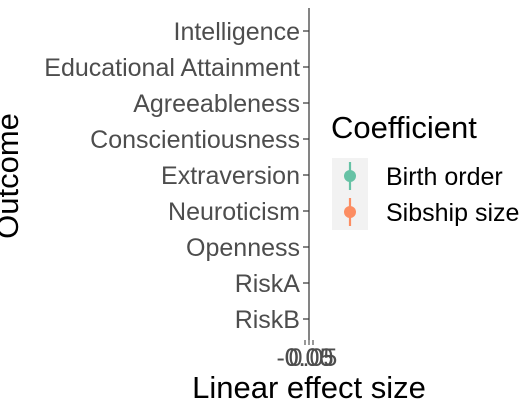 The height and width of the screenshot is (413, 530). What do you see at coordinates (230, 176) in the screenshot?
I see `y-tick-label: Extraversion` at bounding box center [230, 176].